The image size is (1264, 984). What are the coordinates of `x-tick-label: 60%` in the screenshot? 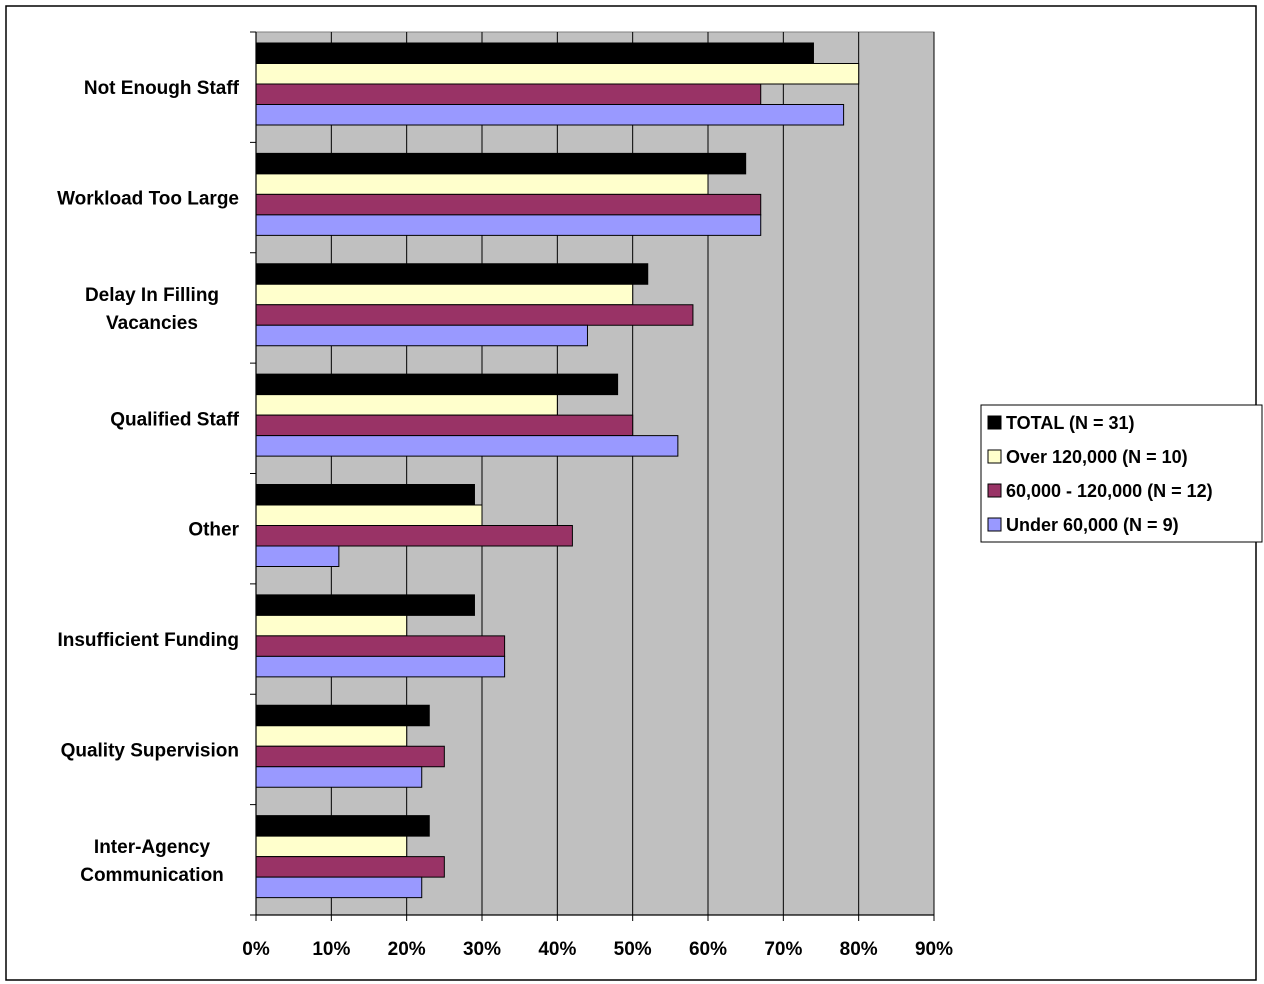 It's located at (708, 949).